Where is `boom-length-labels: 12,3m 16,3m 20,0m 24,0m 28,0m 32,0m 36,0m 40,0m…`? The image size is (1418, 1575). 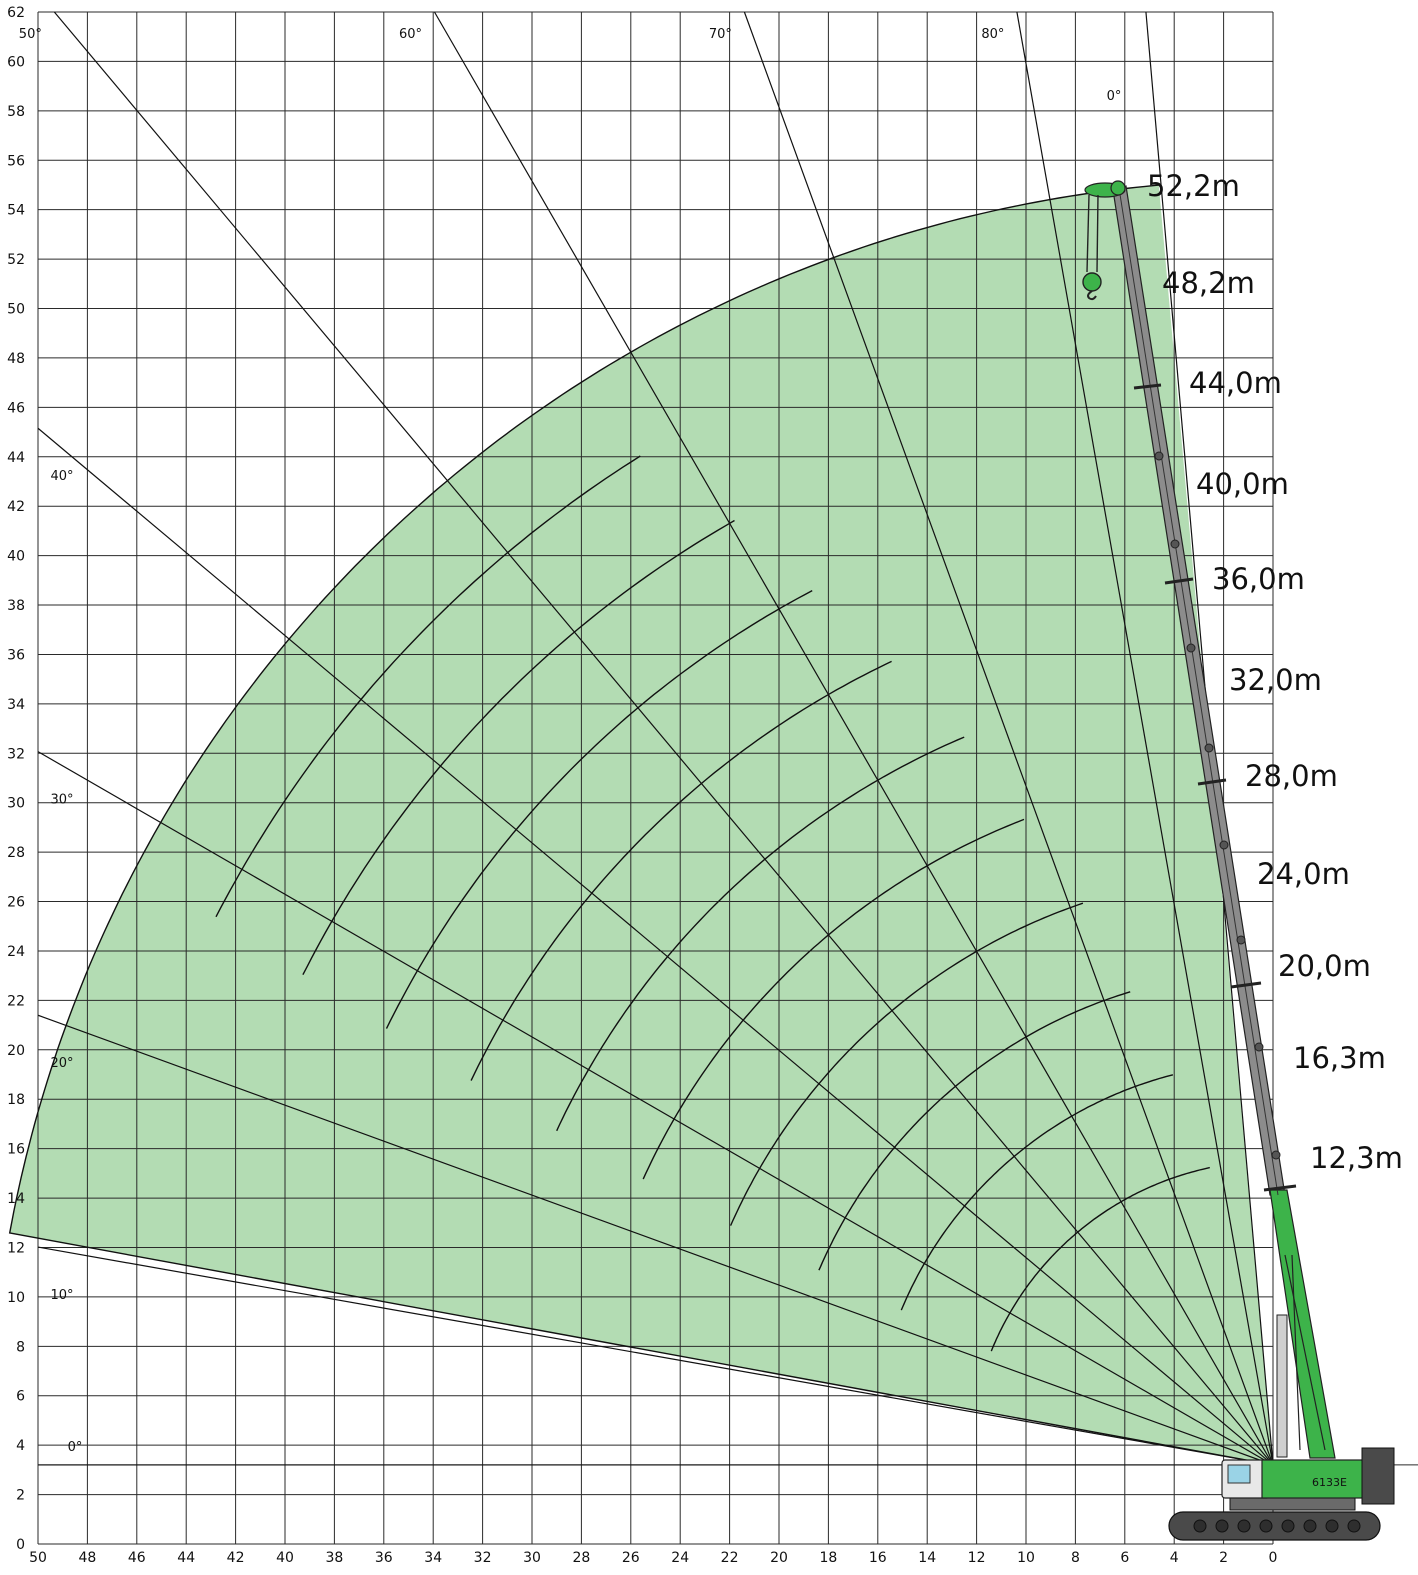 boom-length-labels: 12,3m 16,3m 20,0m 24,0m 28,0m 32,0m 36,0m 40,0m… is located at coordinates (1275, 672).